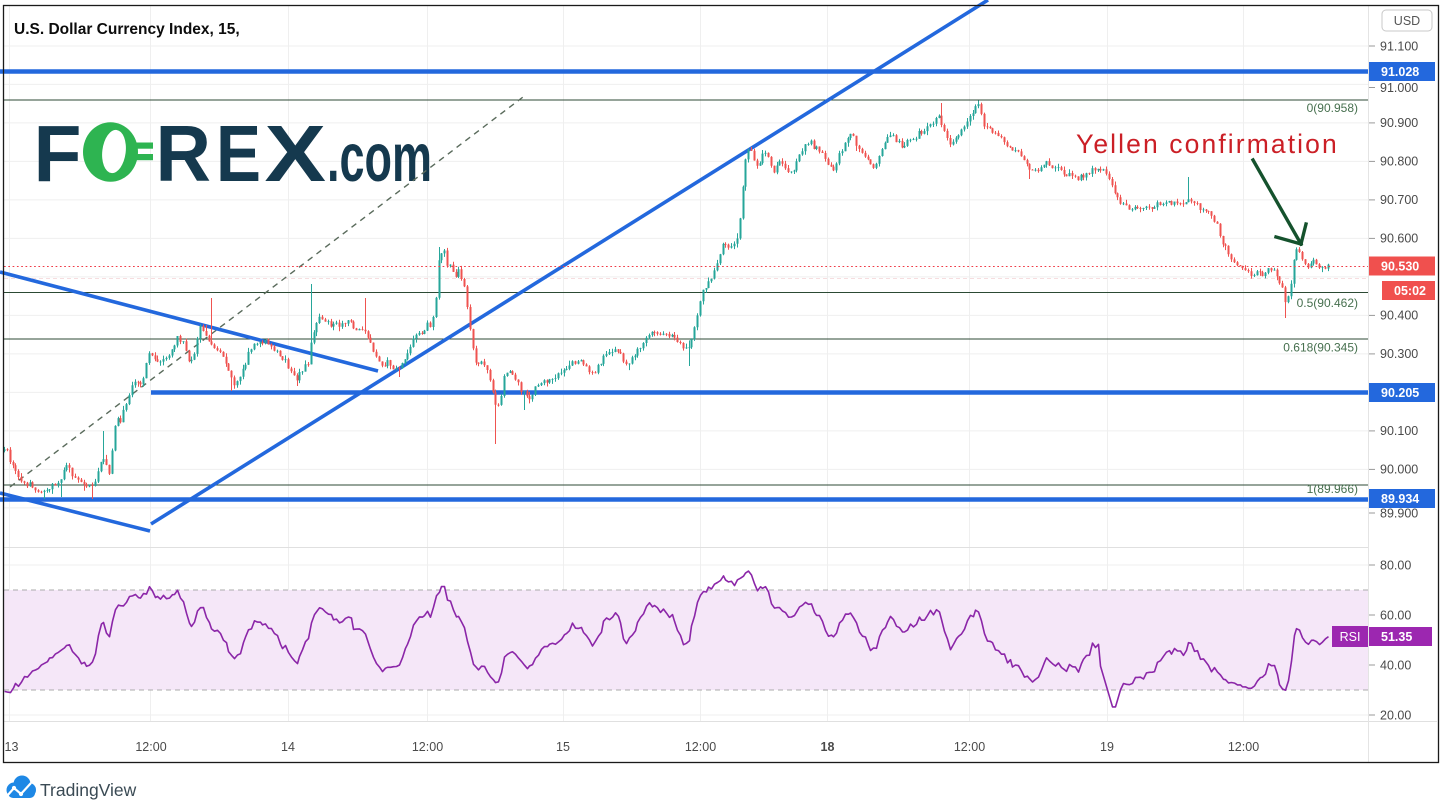 This screenshot has height=810, width=1445. I want to click on svg-text: X, so click(296, 153).